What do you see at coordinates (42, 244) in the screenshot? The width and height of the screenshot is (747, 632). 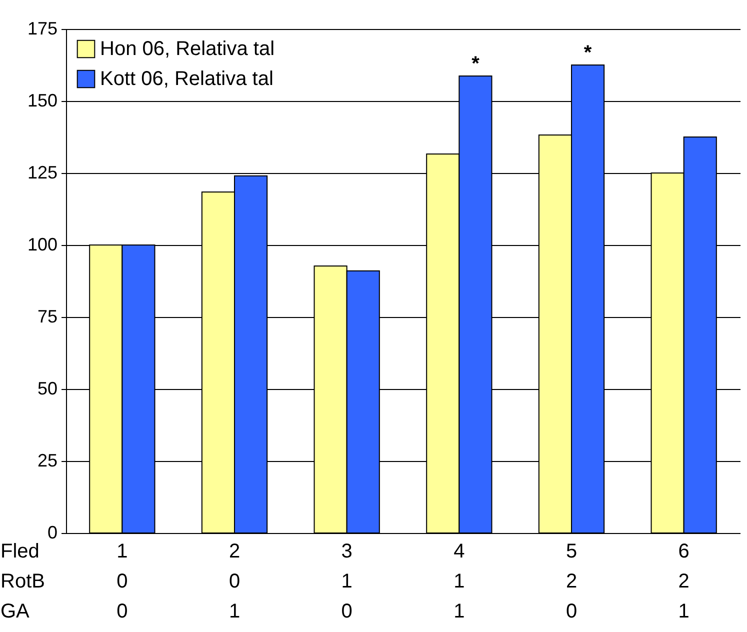 I see `y-tick-label: 100` at bounding box center [42, 244].